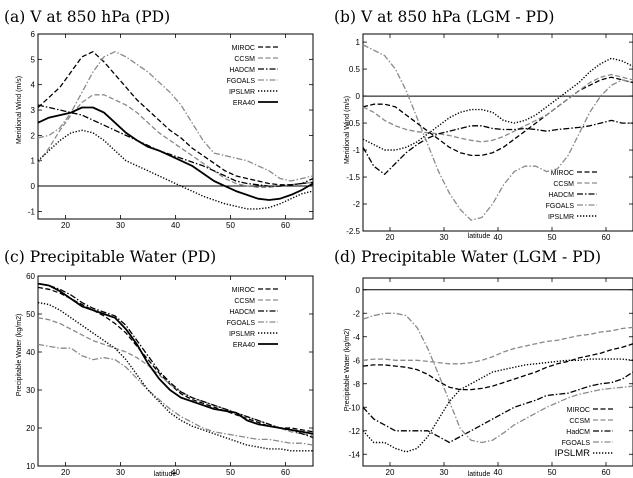 This screenshot has width=633, height=478. I want to click on panel-b-ytick-label: 0.5, so click(355, 69).